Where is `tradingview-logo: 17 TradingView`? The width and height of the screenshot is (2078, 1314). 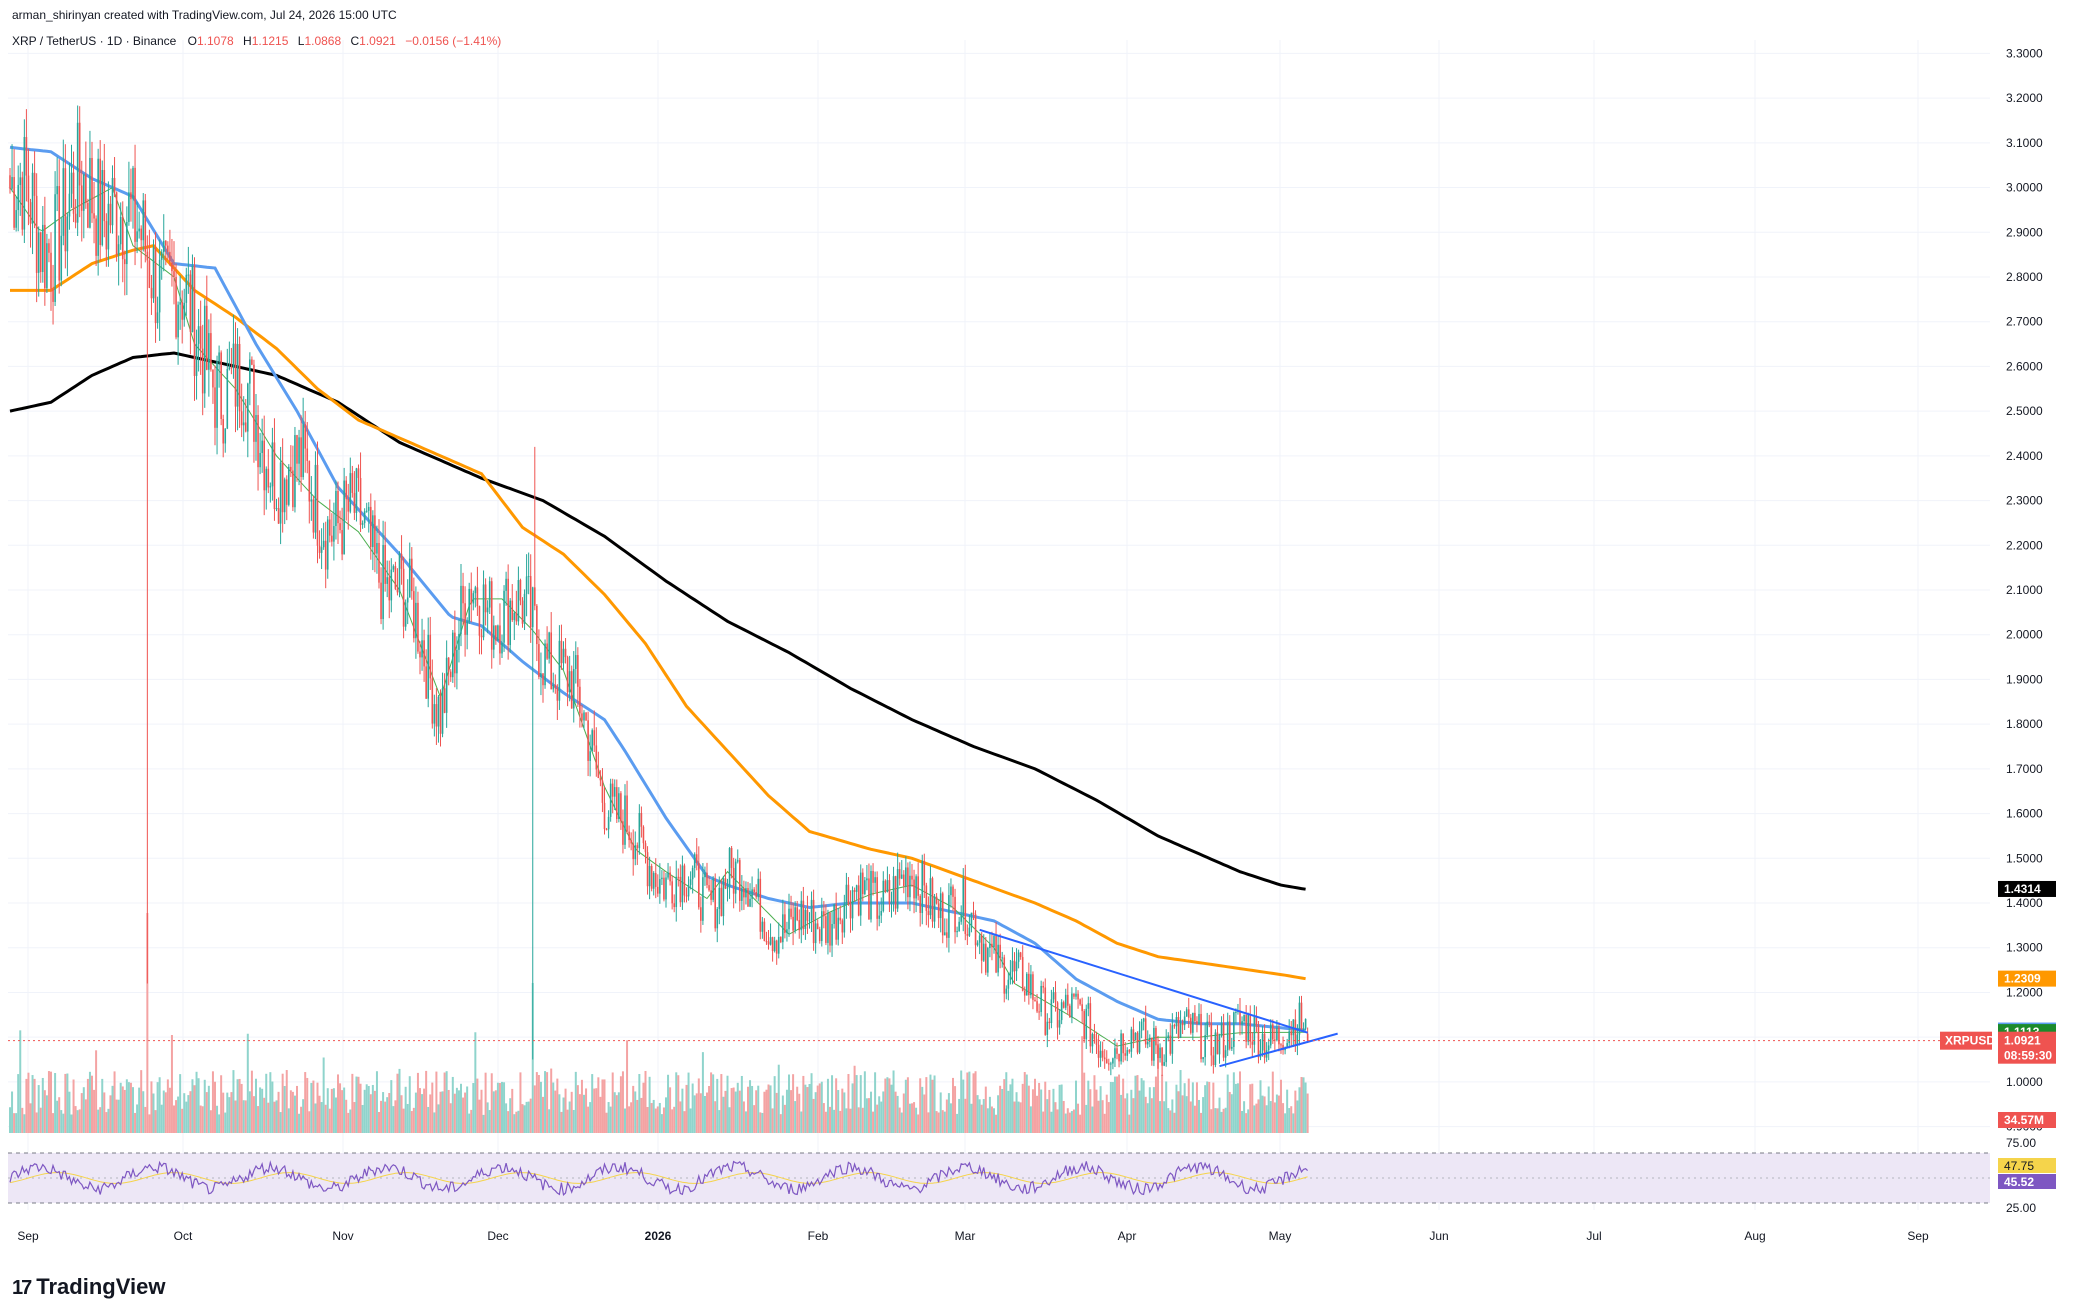 tradingview-logo: 17 TradingView is located at coordinates (88, 1287).